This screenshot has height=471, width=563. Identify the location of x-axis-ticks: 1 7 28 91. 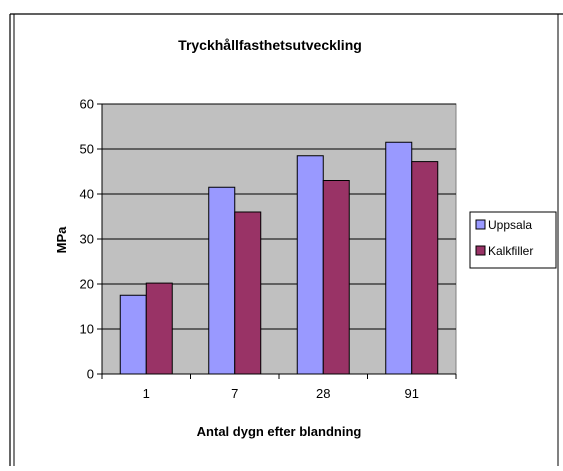
(279, 387).